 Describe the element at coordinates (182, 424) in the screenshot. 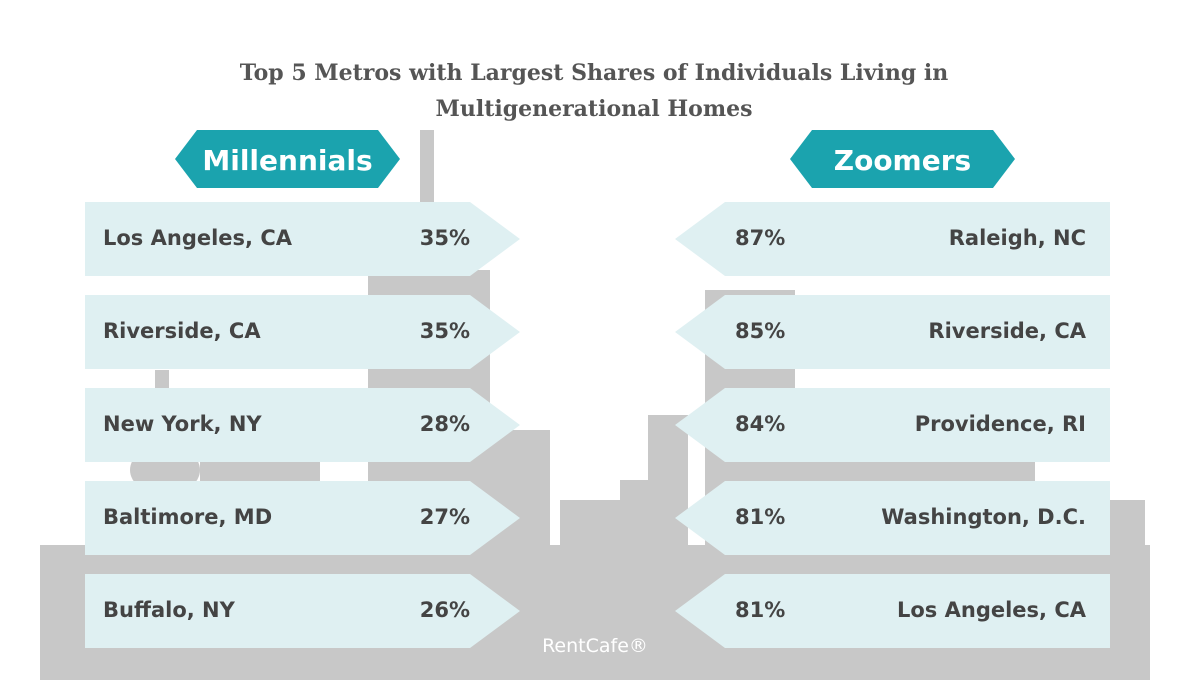

I see `metro: New York, NY` at that location.